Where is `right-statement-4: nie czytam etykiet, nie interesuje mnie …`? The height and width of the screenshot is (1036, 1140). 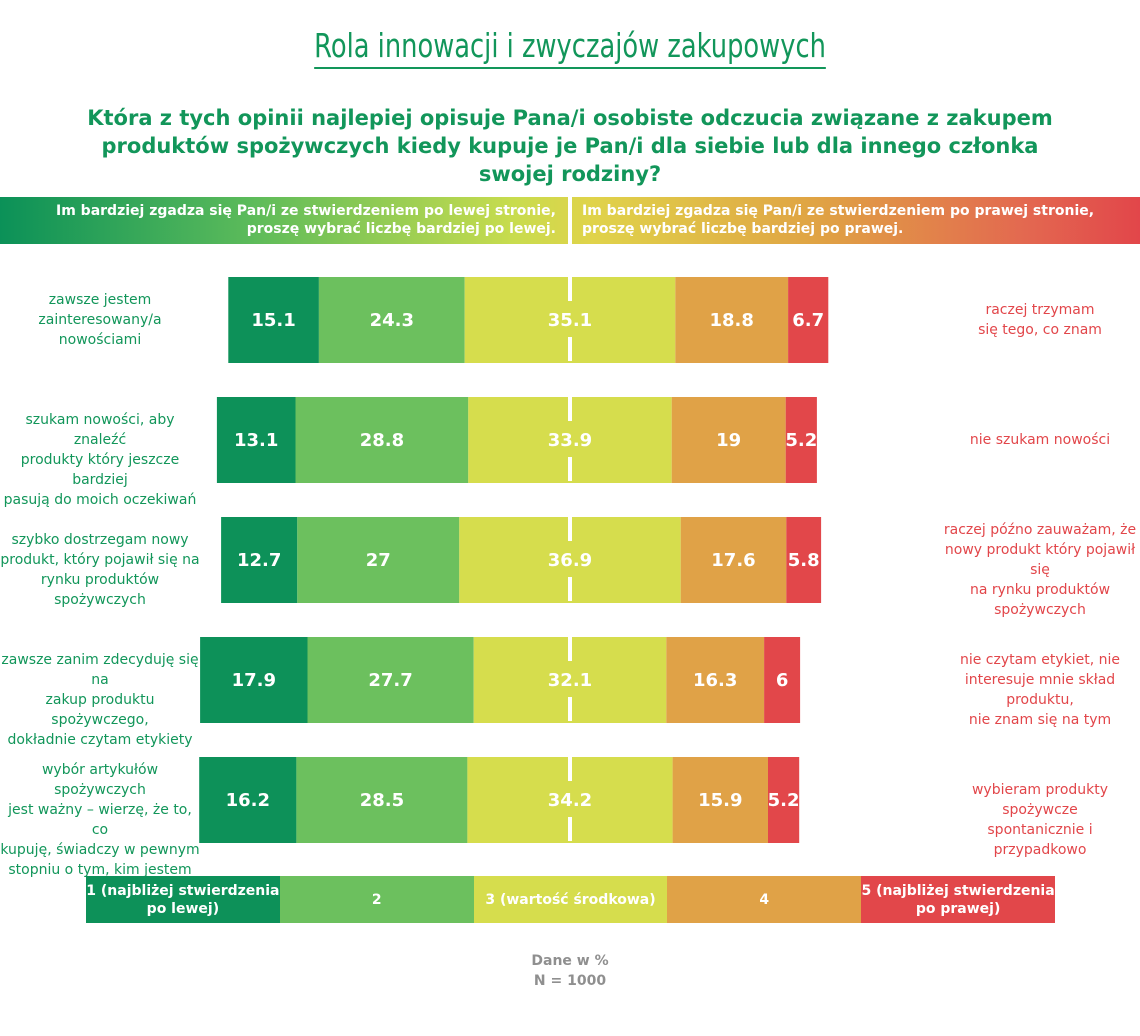
right-statement-4: nie czytam etykiet, nie interesuje mnie … is located at coordinates (1040, 690).